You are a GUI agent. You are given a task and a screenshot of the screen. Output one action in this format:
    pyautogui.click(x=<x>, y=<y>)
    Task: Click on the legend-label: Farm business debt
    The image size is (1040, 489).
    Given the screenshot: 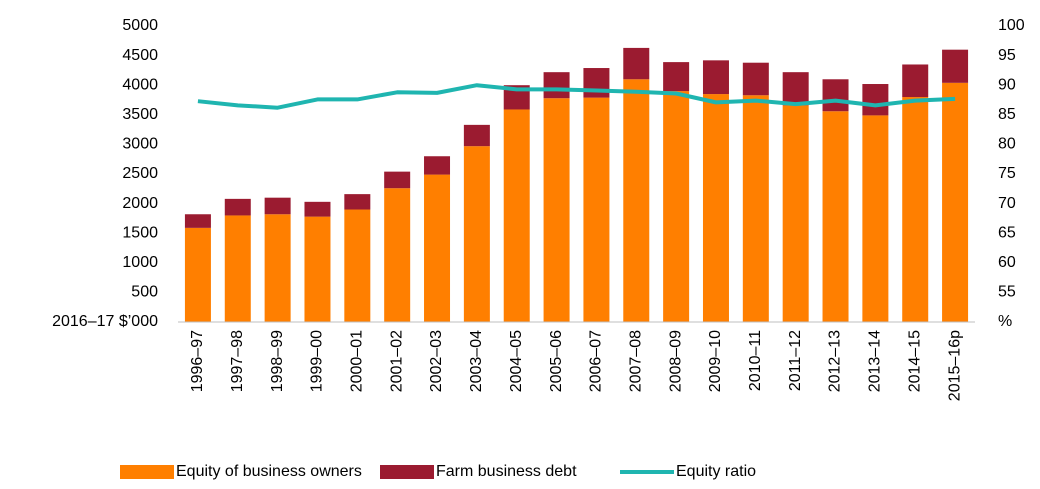 What is the action you would take?
    pyautogui.click(x=506, y=471)
    